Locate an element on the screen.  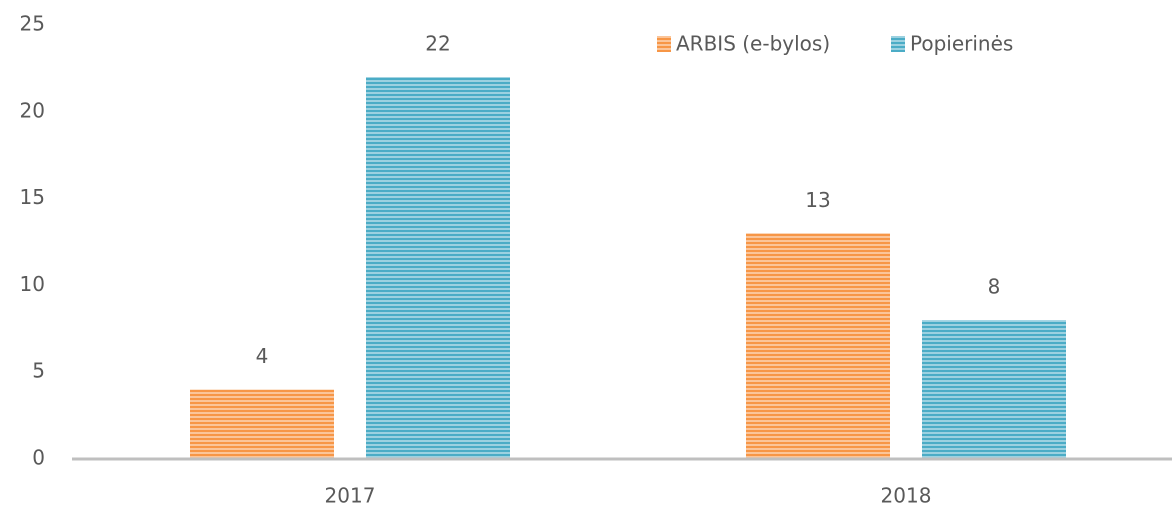
value-label: 4 is located at coordinates (262, 356).